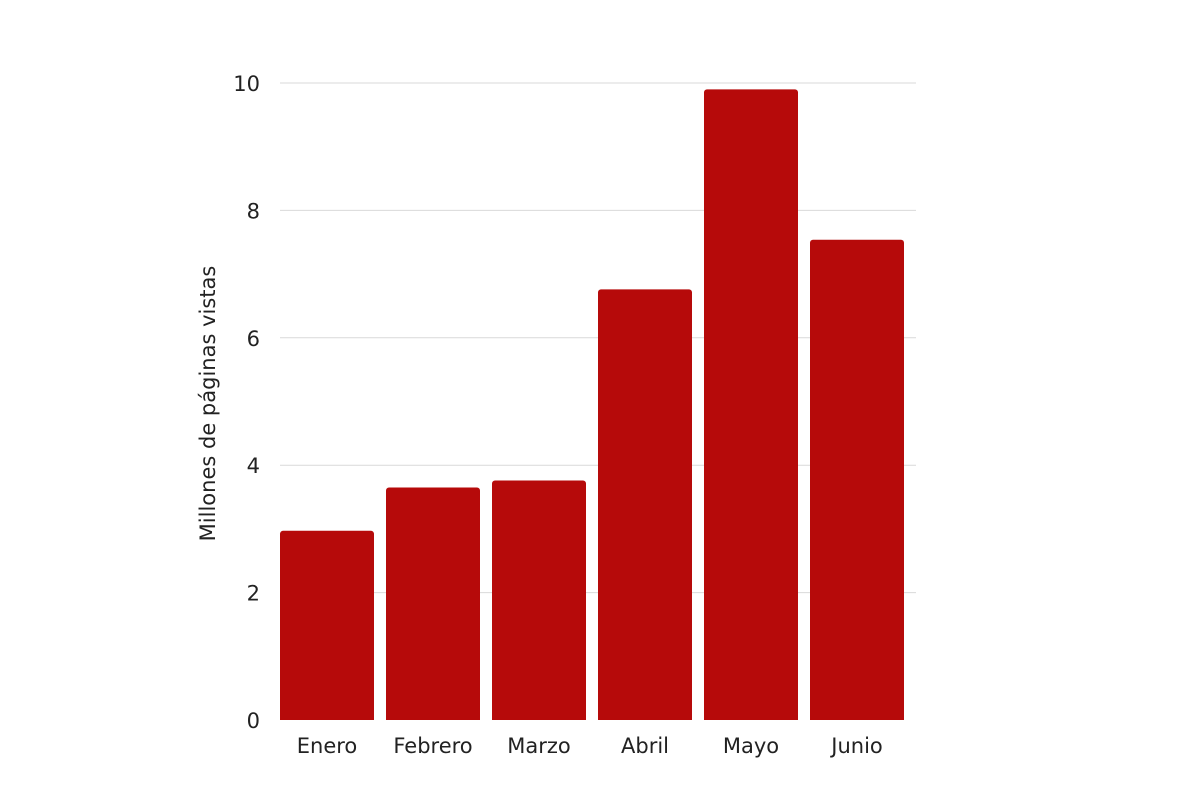  Describe the element at coordinates (751, 718) in the screenshot. I see `bar-base-mayo` at that location.